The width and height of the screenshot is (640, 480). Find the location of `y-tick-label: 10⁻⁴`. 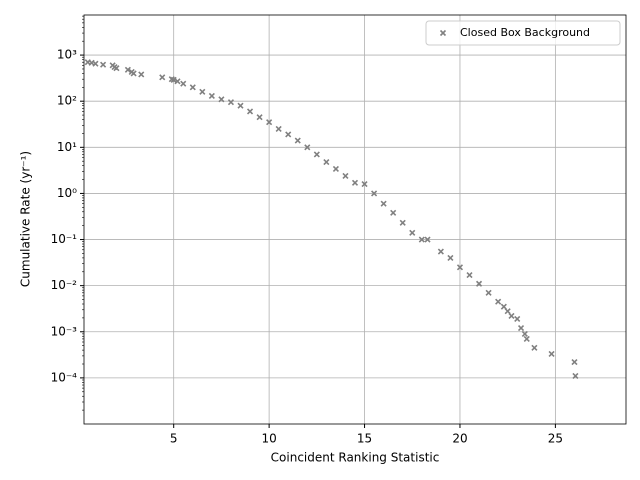

y-tick-label: 10⁻⁴ is located at coordinates (64, 377).